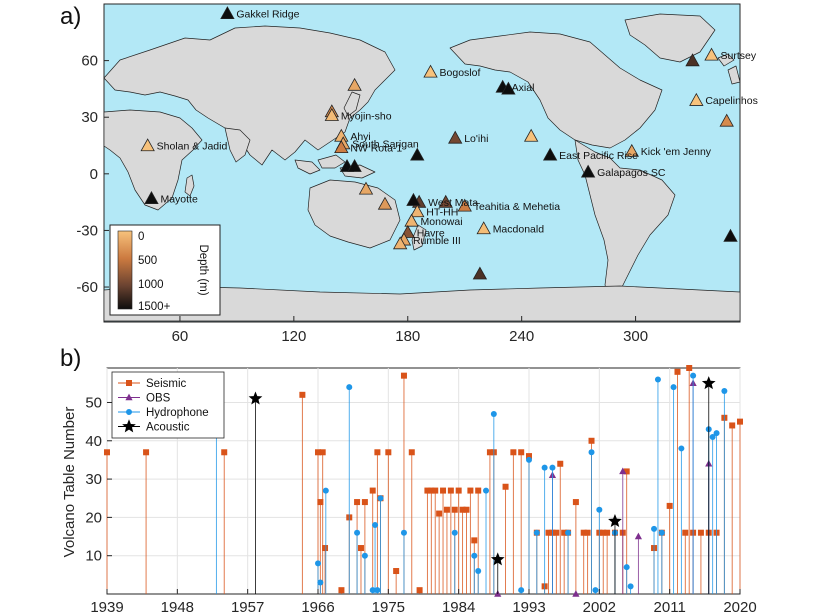 This screenshot has width=820, height=615. I want to click on map-y-tick-label: 0, so click(94, 174).